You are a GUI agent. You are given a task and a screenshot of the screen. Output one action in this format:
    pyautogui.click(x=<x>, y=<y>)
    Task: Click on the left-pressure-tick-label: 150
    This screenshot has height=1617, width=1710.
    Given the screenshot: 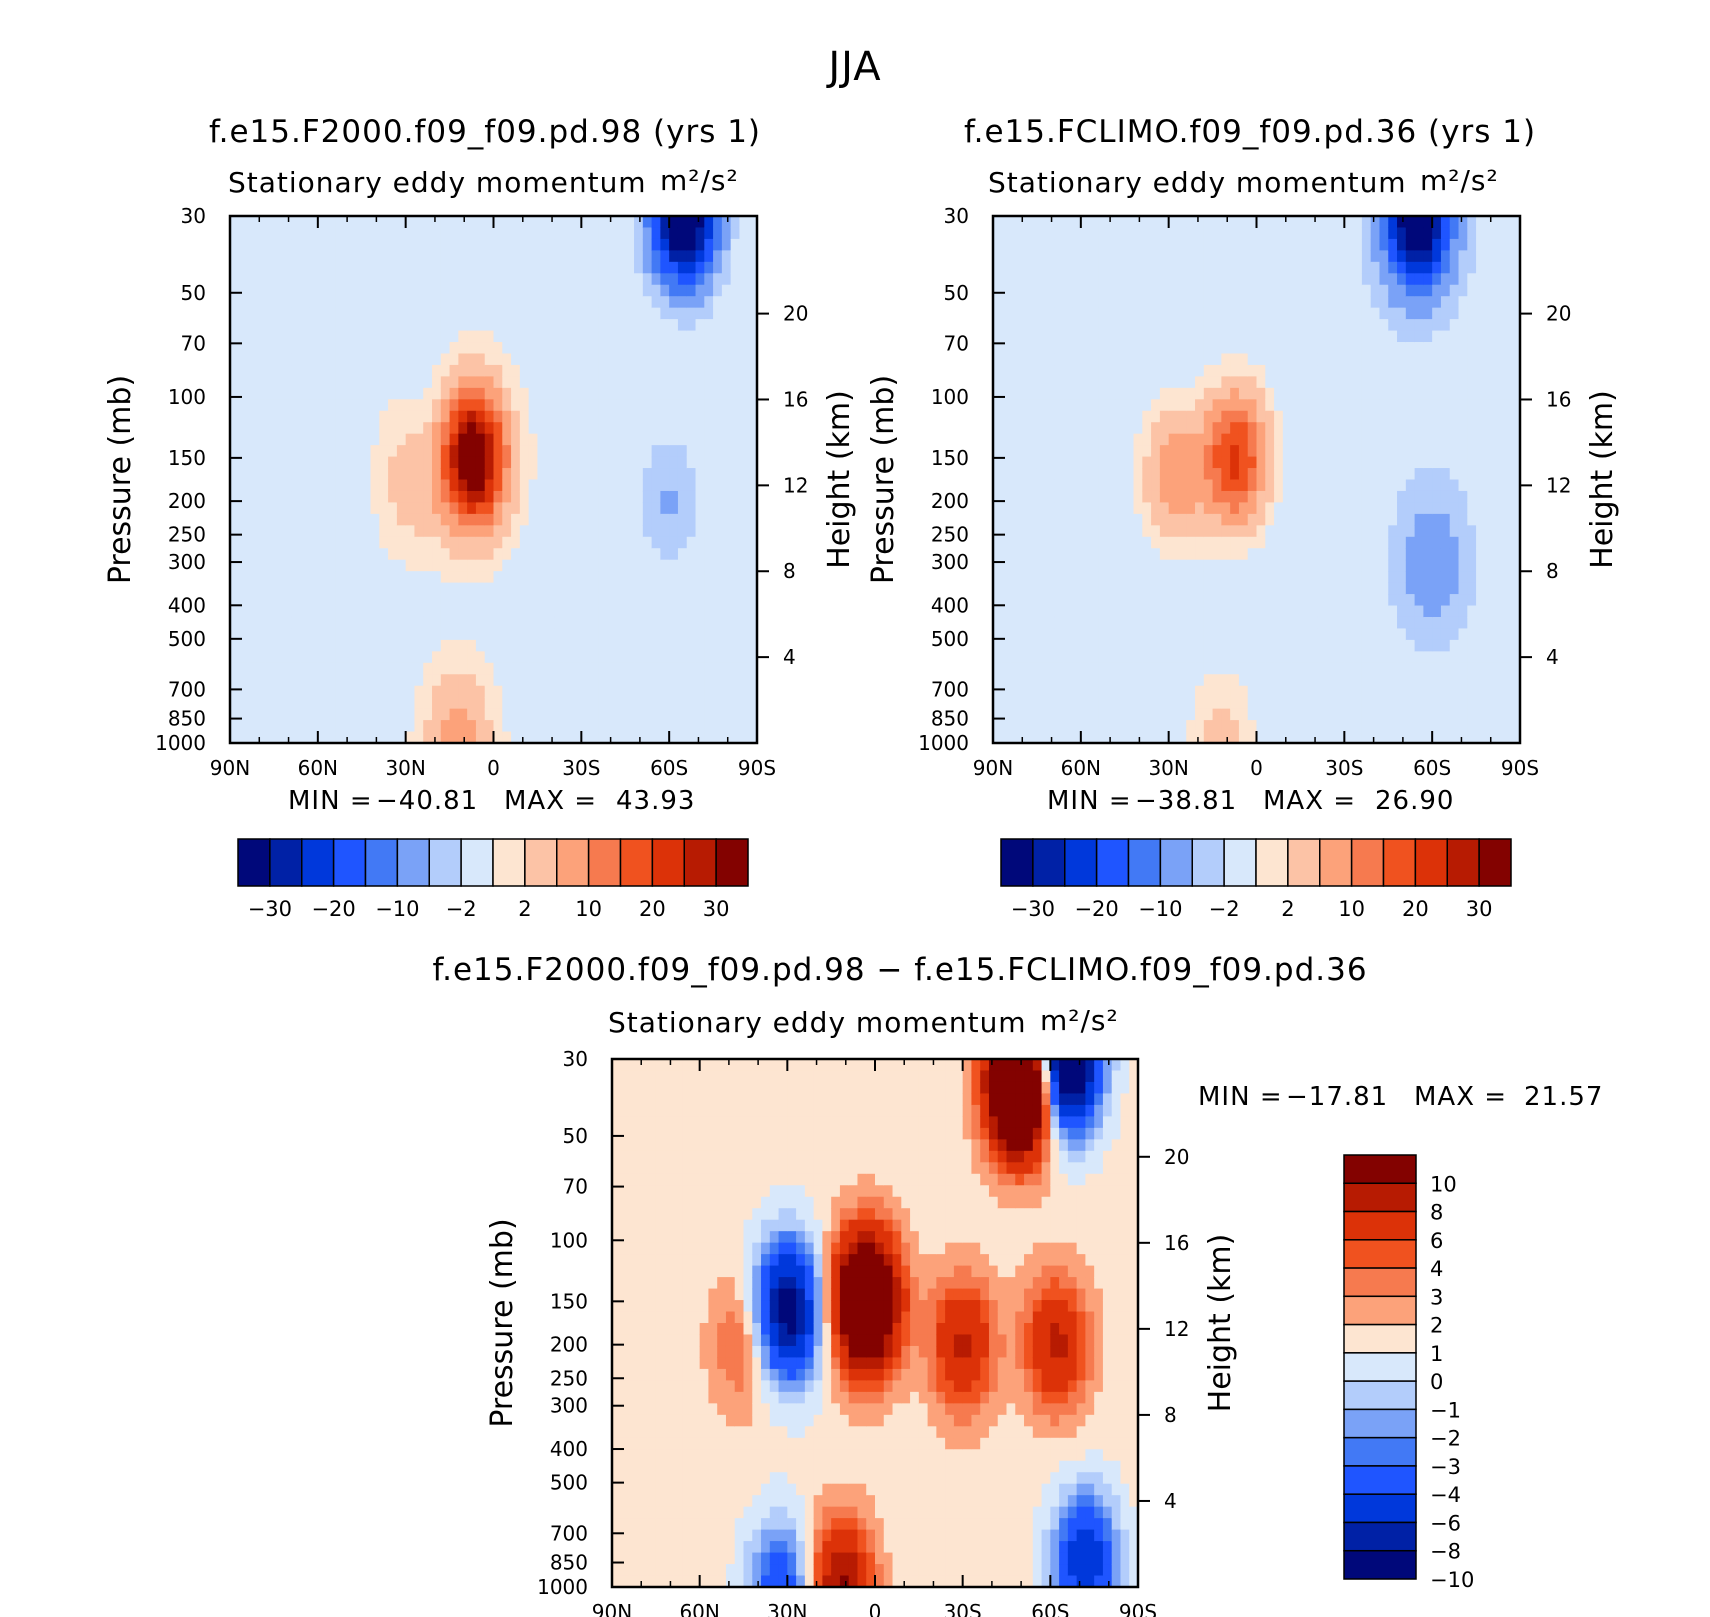 What is the action you would take?
    pyautogui.click(x=187, y=458)
    